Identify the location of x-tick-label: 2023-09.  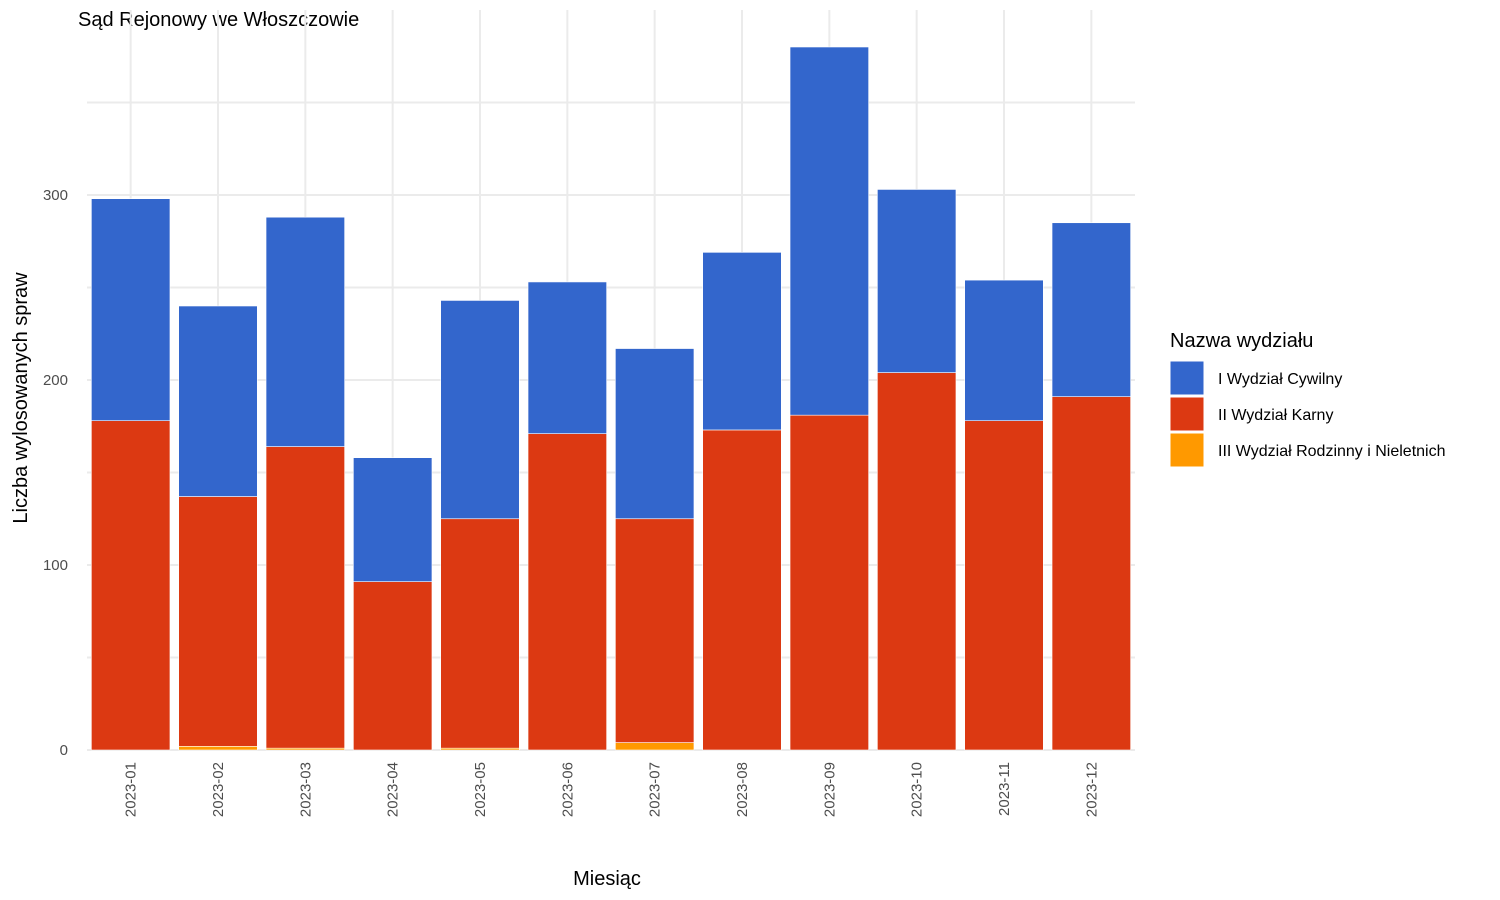
(829, 789).